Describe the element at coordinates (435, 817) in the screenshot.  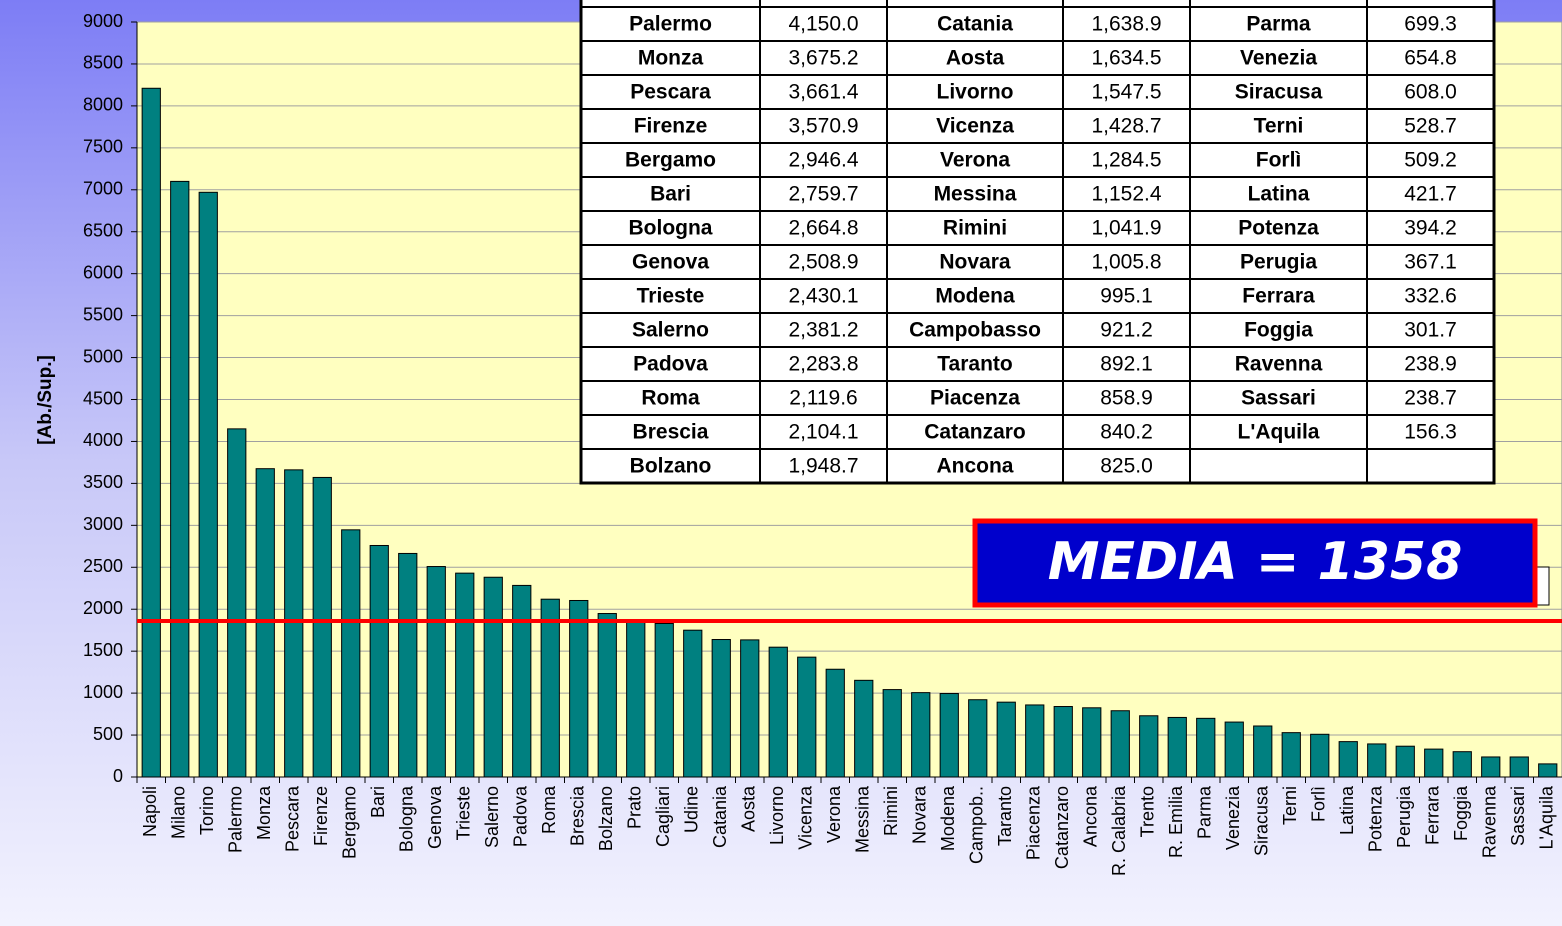
I see `x-tick-label: Genova` at that location.